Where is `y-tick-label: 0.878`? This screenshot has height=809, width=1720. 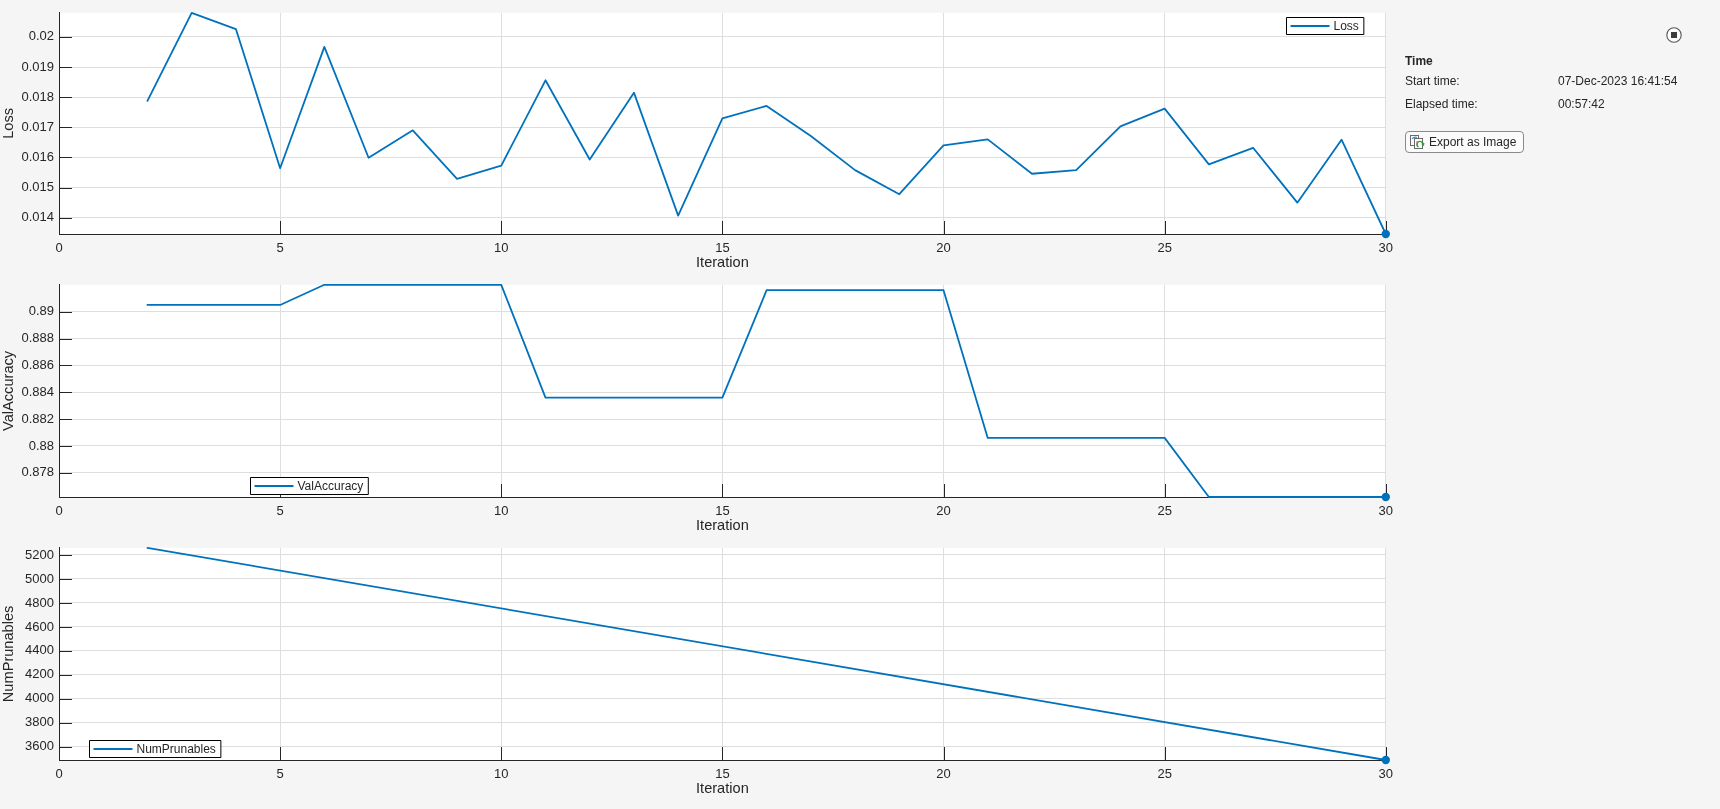
y-tick-label: 0.878 is located at coordinates (37, 472).